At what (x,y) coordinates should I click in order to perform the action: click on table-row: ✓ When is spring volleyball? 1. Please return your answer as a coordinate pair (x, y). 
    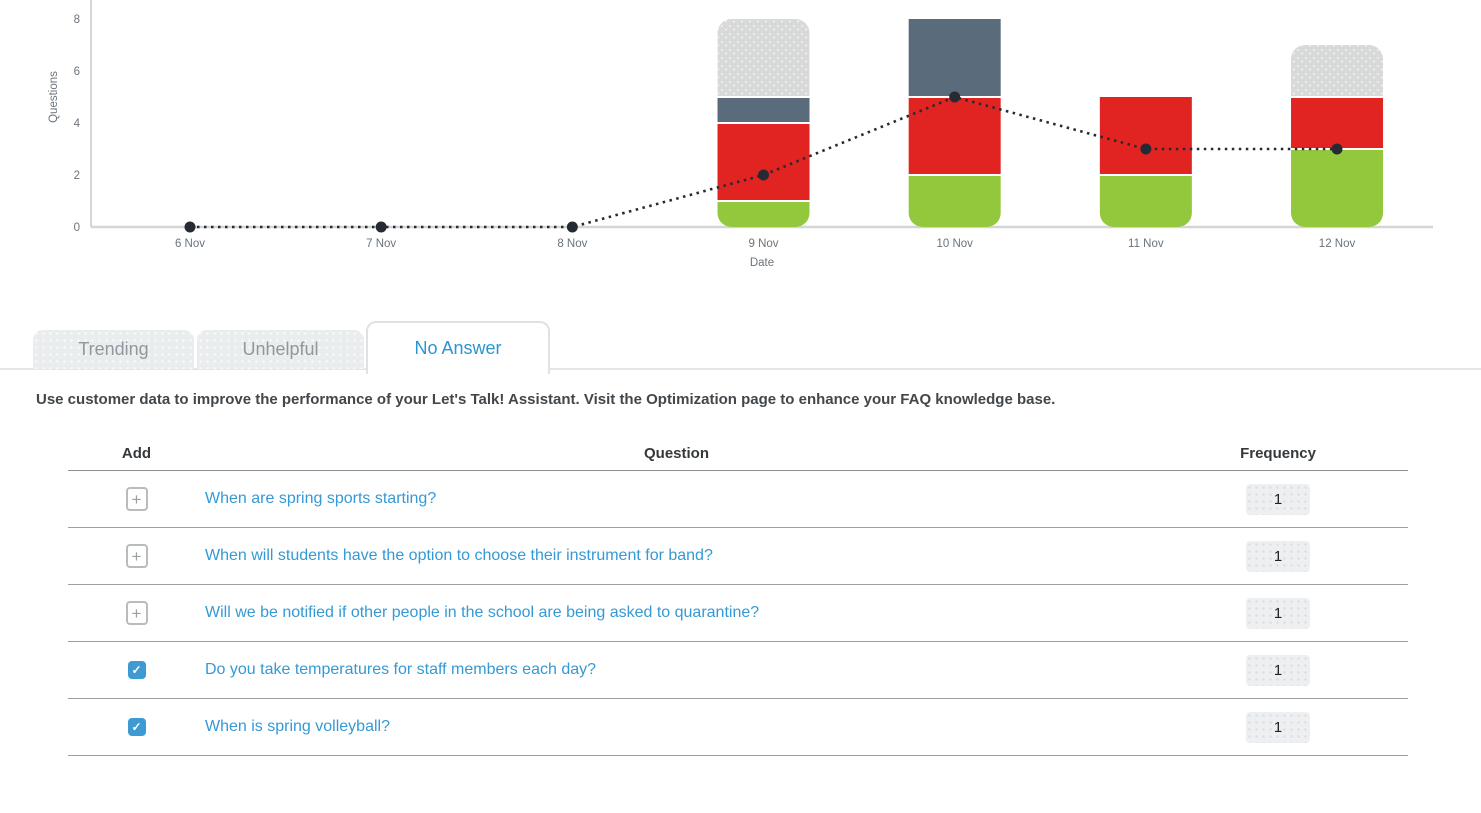
    Looking at the image, I should click on (738, 727).